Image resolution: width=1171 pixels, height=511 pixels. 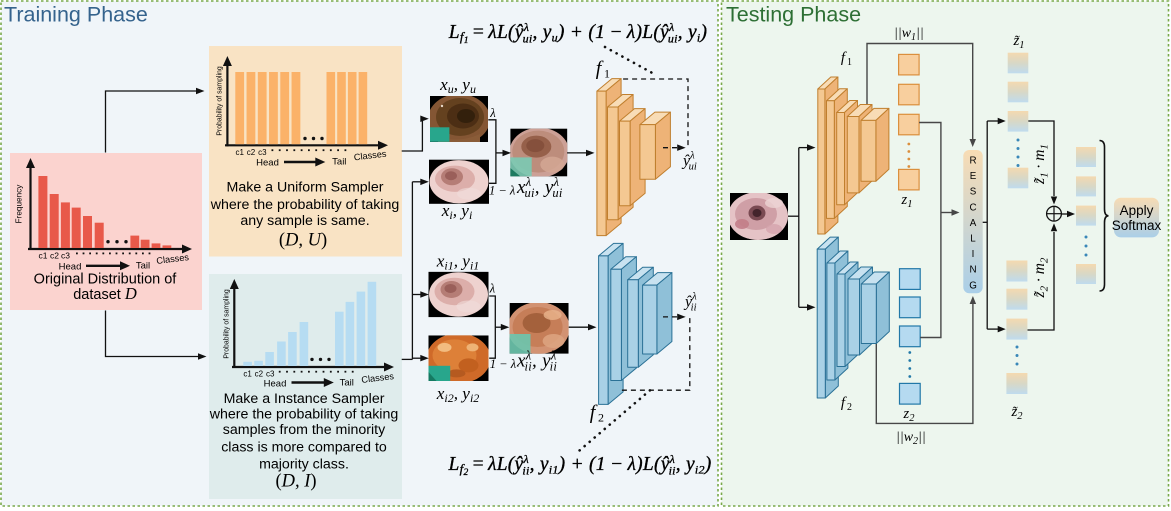 I want to click on svg-text: R, so click(x=972, y=161).